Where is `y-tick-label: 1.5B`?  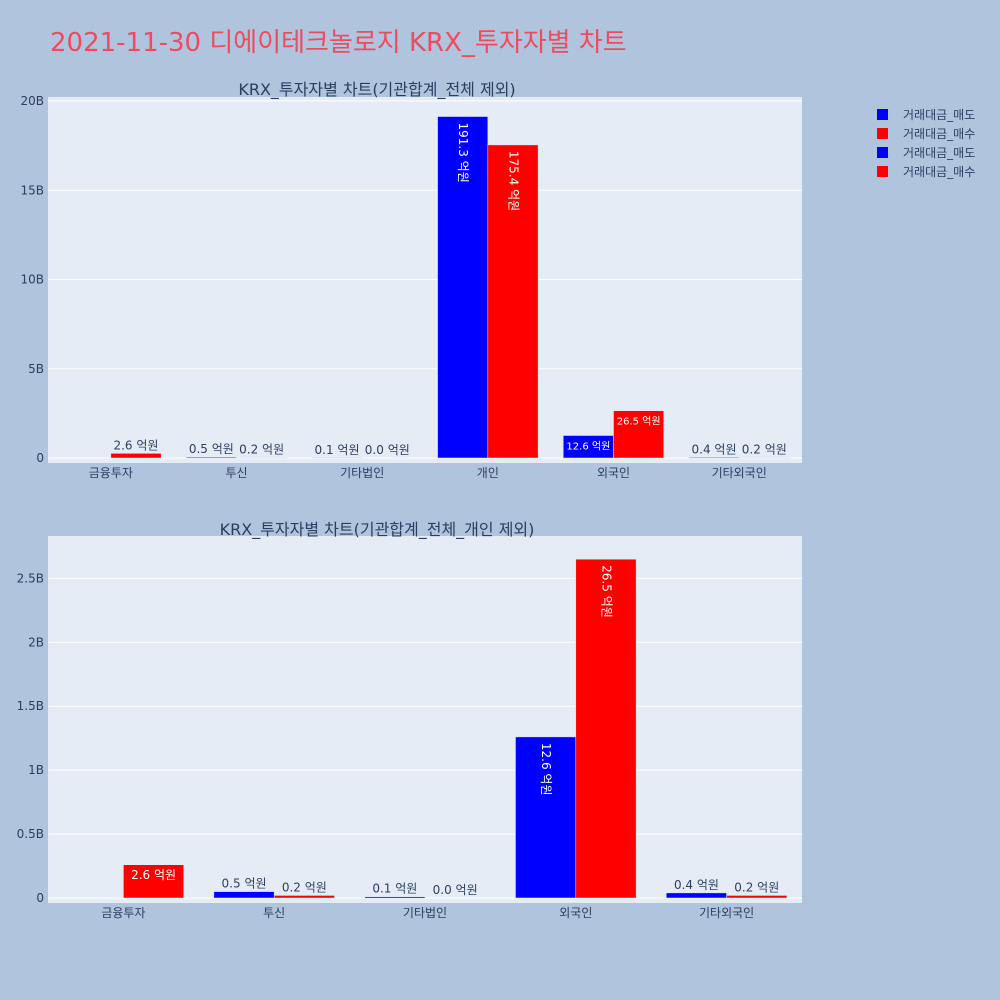
y-tick-label: 1.5B is located at coordinates (30, 706).